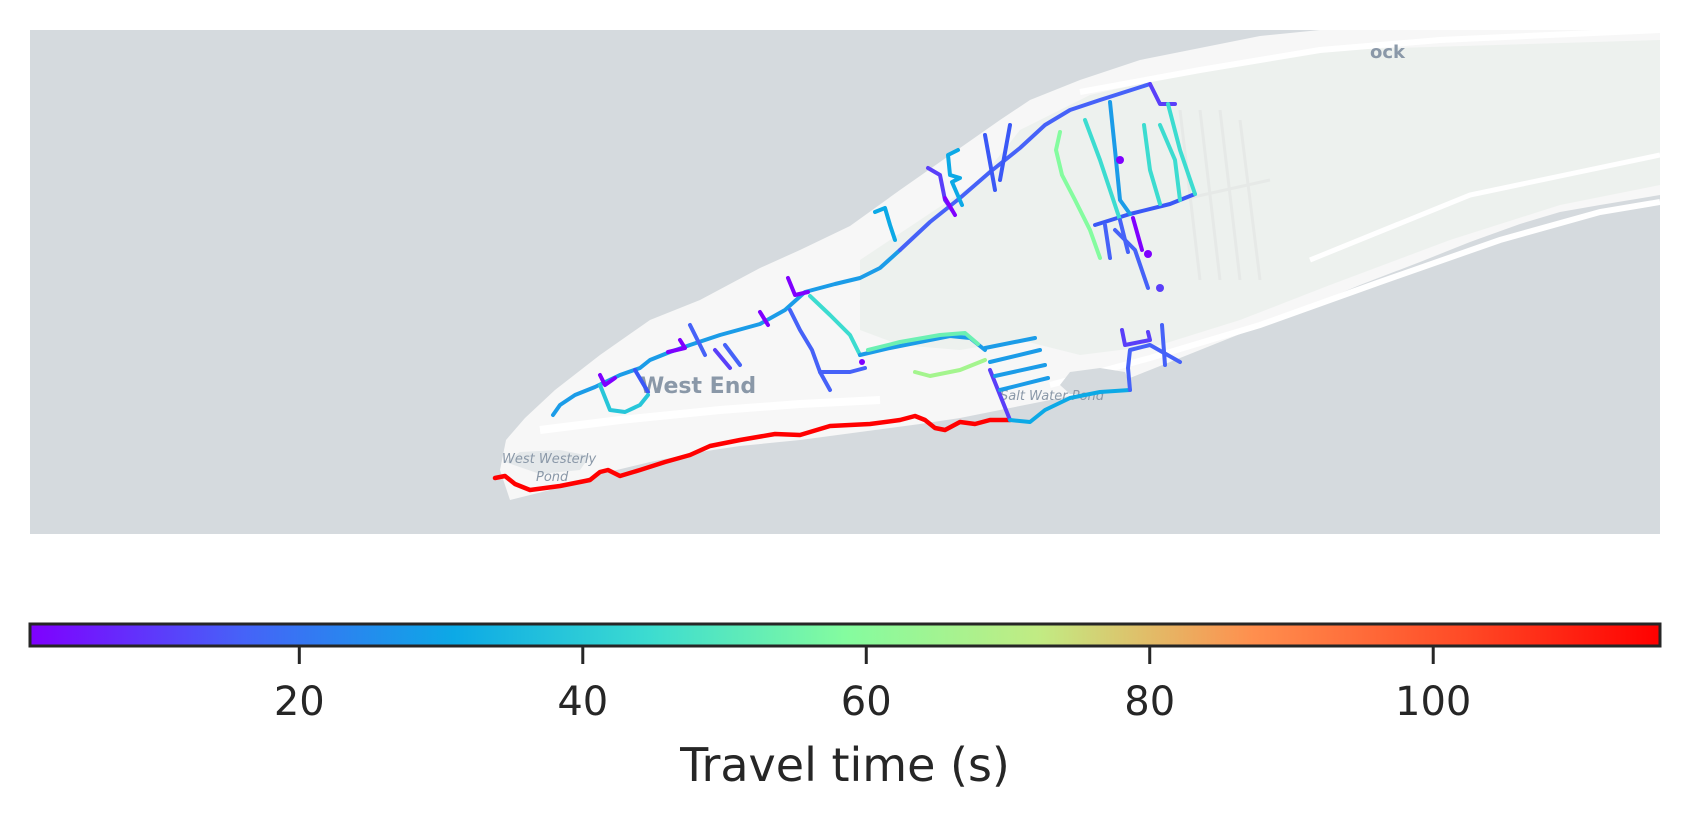  Describe the element at coordinates (845, 635) in the screenshot. I see `colorbar-gradient` at that location.